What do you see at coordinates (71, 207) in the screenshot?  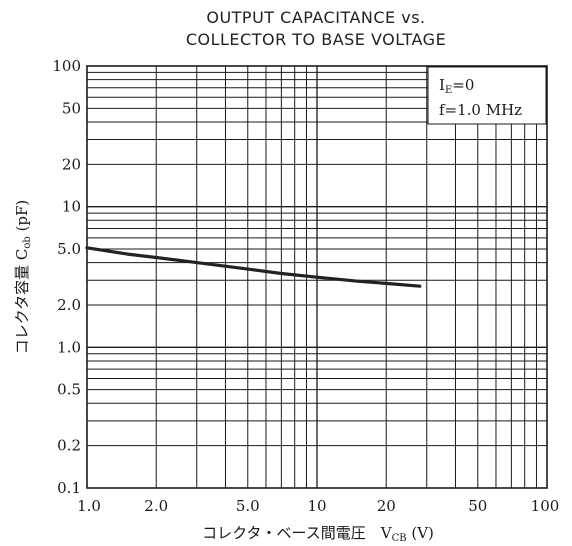 I see `y-tick-label: 10` at bounding box center [71, 207].